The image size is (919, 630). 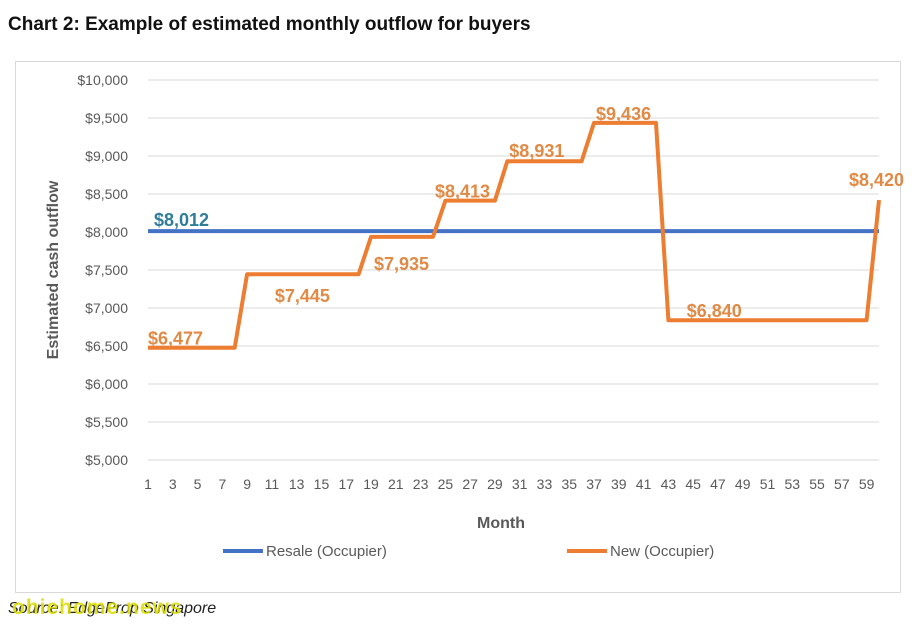 What do you see at coordinates (520, 484) in the screenshot?
I see `x-tick-label: 31` at bounding box center [520, 484].